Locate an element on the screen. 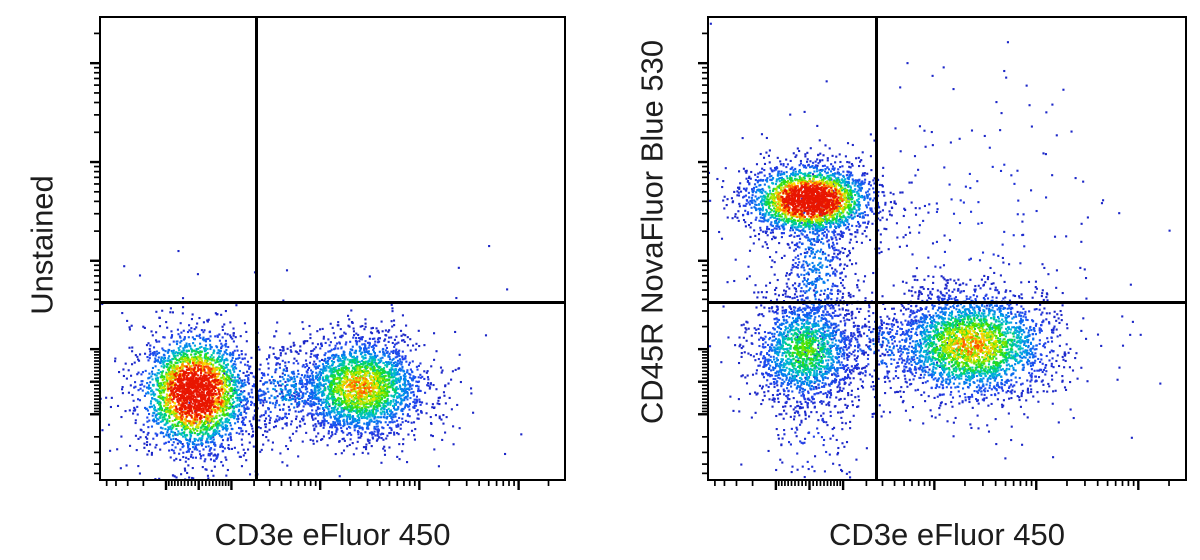 This screenshot has width=1200, height=560. right-panel-y-axis-label: CD45R NovaFluor Blue 530 is located at coordinates (652, 232).